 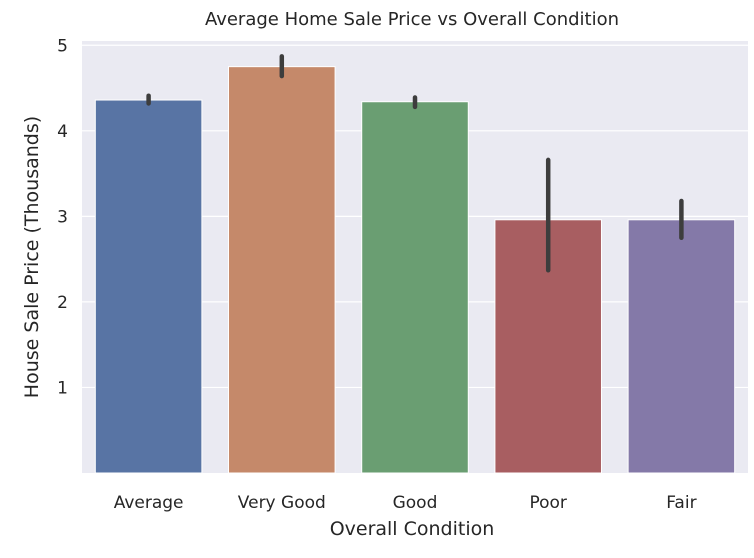 I want to click on y-tick-label: 1, so click(x=62, y=388).